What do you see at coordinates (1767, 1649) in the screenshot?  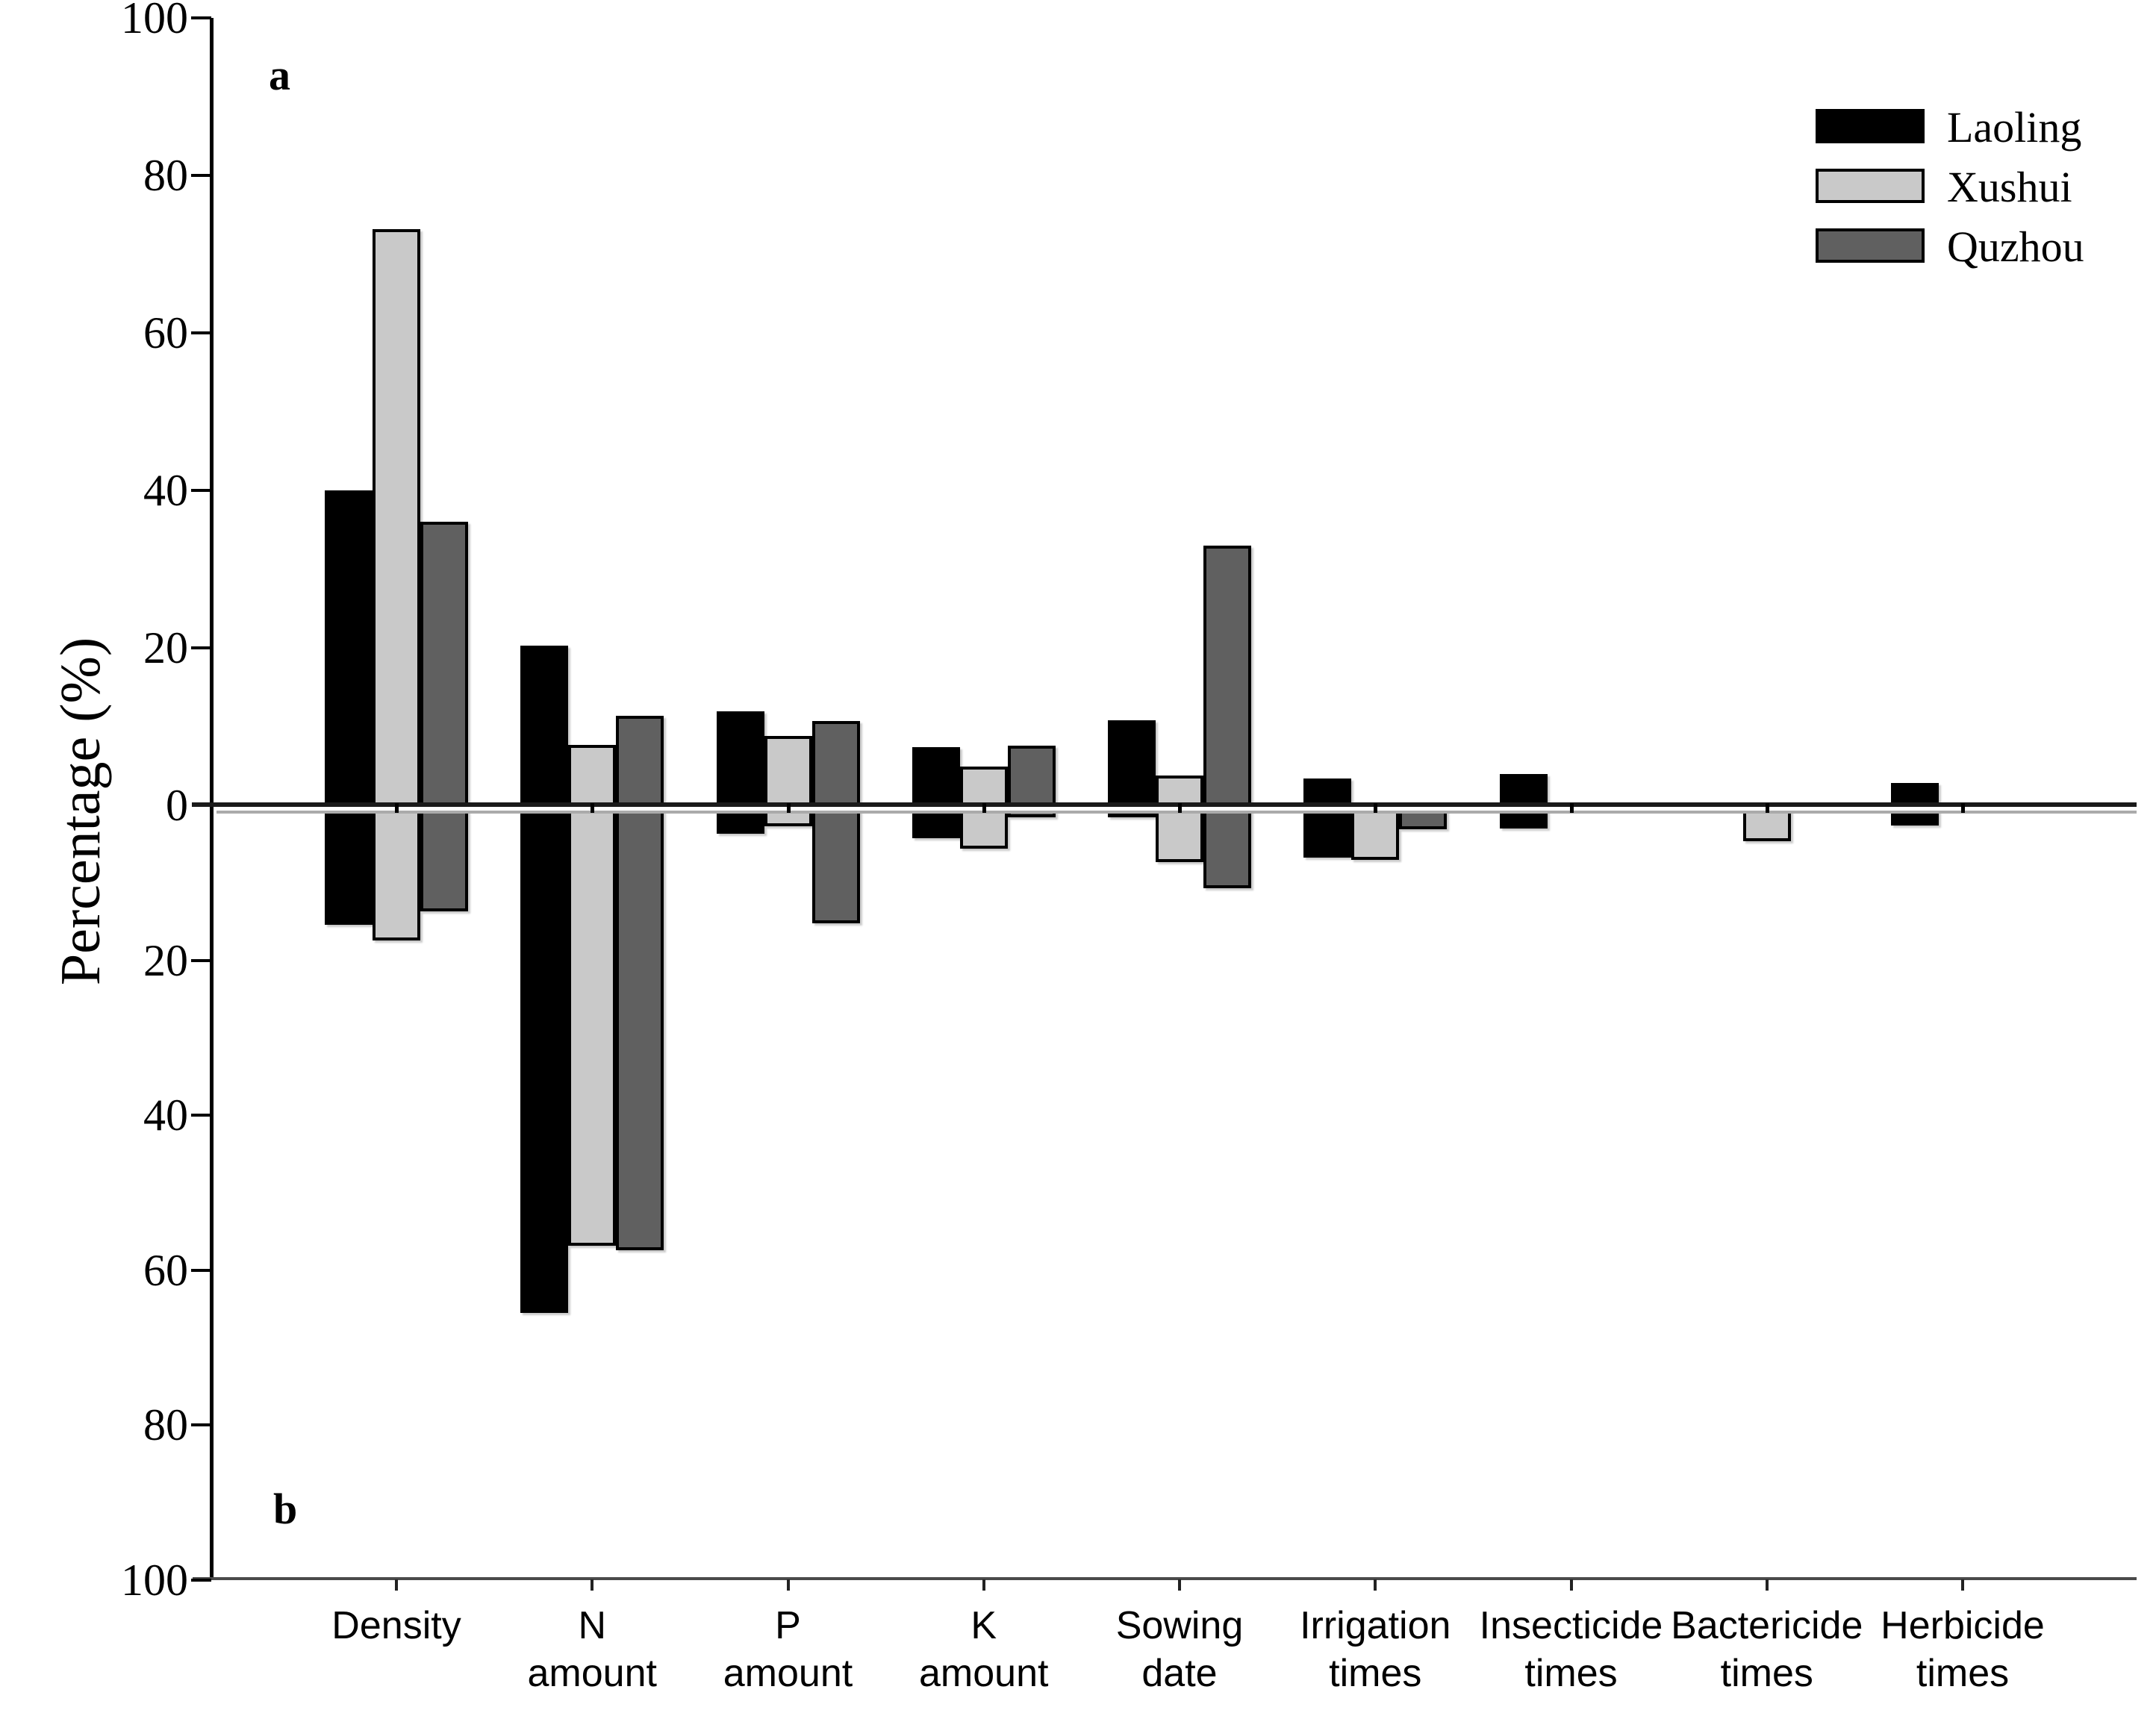 I see `category-label-bactericide-times: Bactericide times` at bounding box center [1767, 1649].